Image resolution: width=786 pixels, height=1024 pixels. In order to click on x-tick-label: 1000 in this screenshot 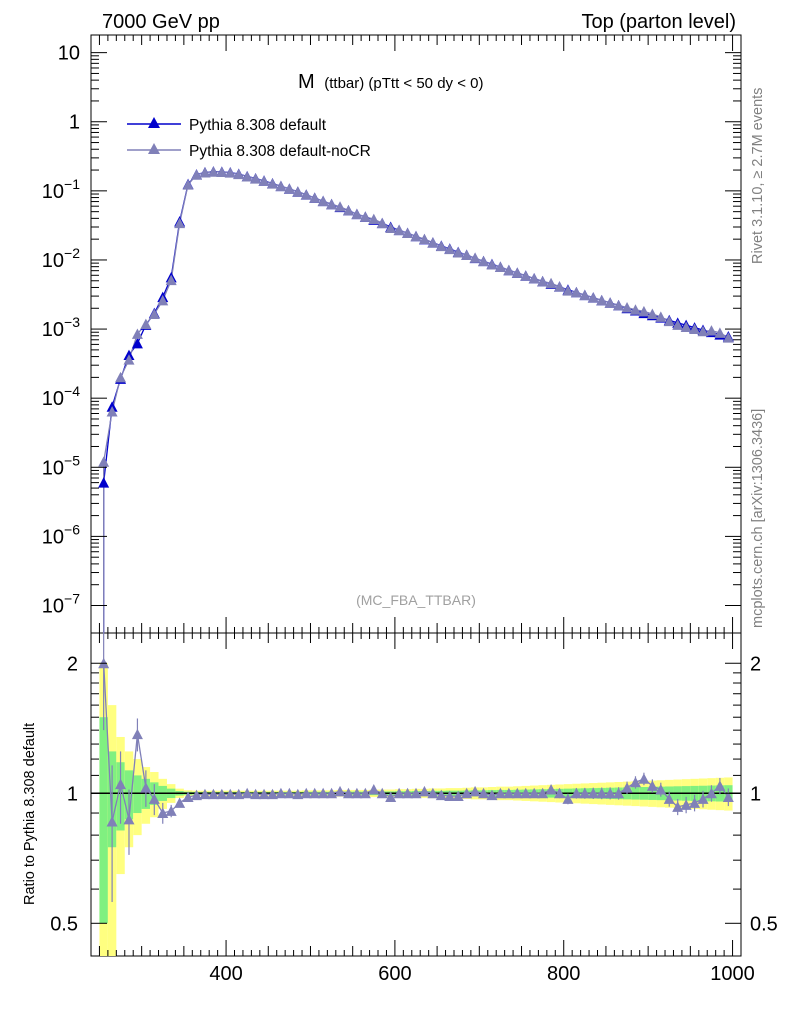, I will do `click(732, 974)`.